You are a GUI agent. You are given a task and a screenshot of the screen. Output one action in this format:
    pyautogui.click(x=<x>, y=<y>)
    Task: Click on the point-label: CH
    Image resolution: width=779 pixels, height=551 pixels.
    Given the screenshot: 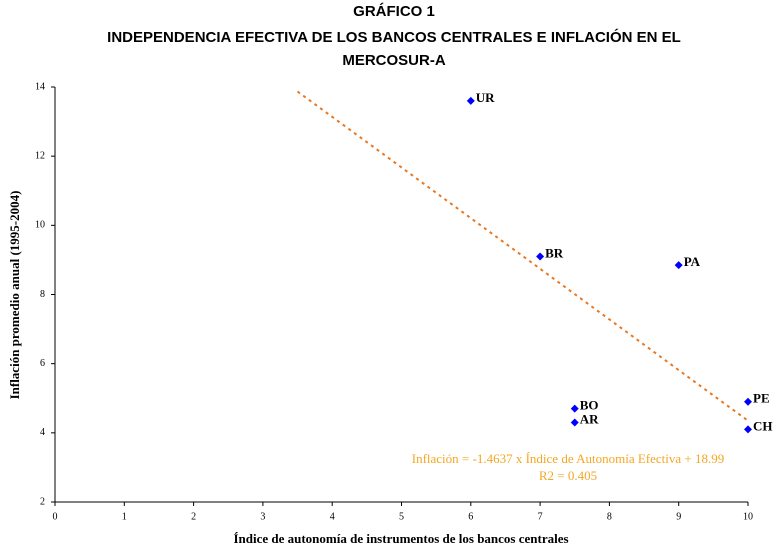 What is the action you would take?
    pyautogui.click(x=763, y=425)
    